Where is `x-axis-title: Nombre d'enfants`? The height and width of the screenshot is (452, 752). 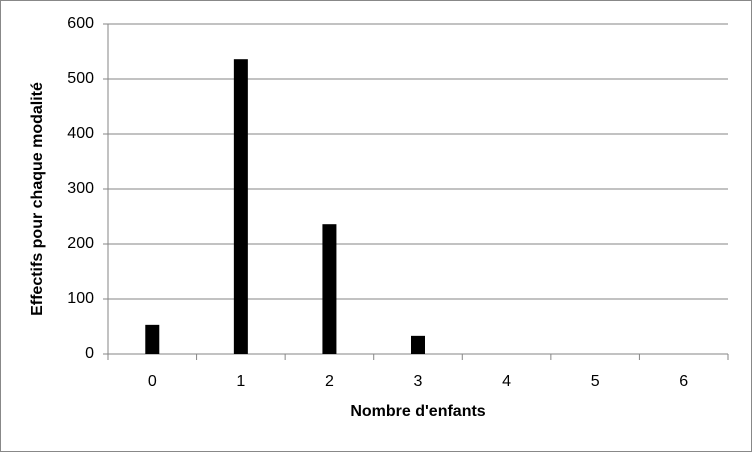 x-axis-title: Nombre d'enfants is located at coordinates (417, 411).